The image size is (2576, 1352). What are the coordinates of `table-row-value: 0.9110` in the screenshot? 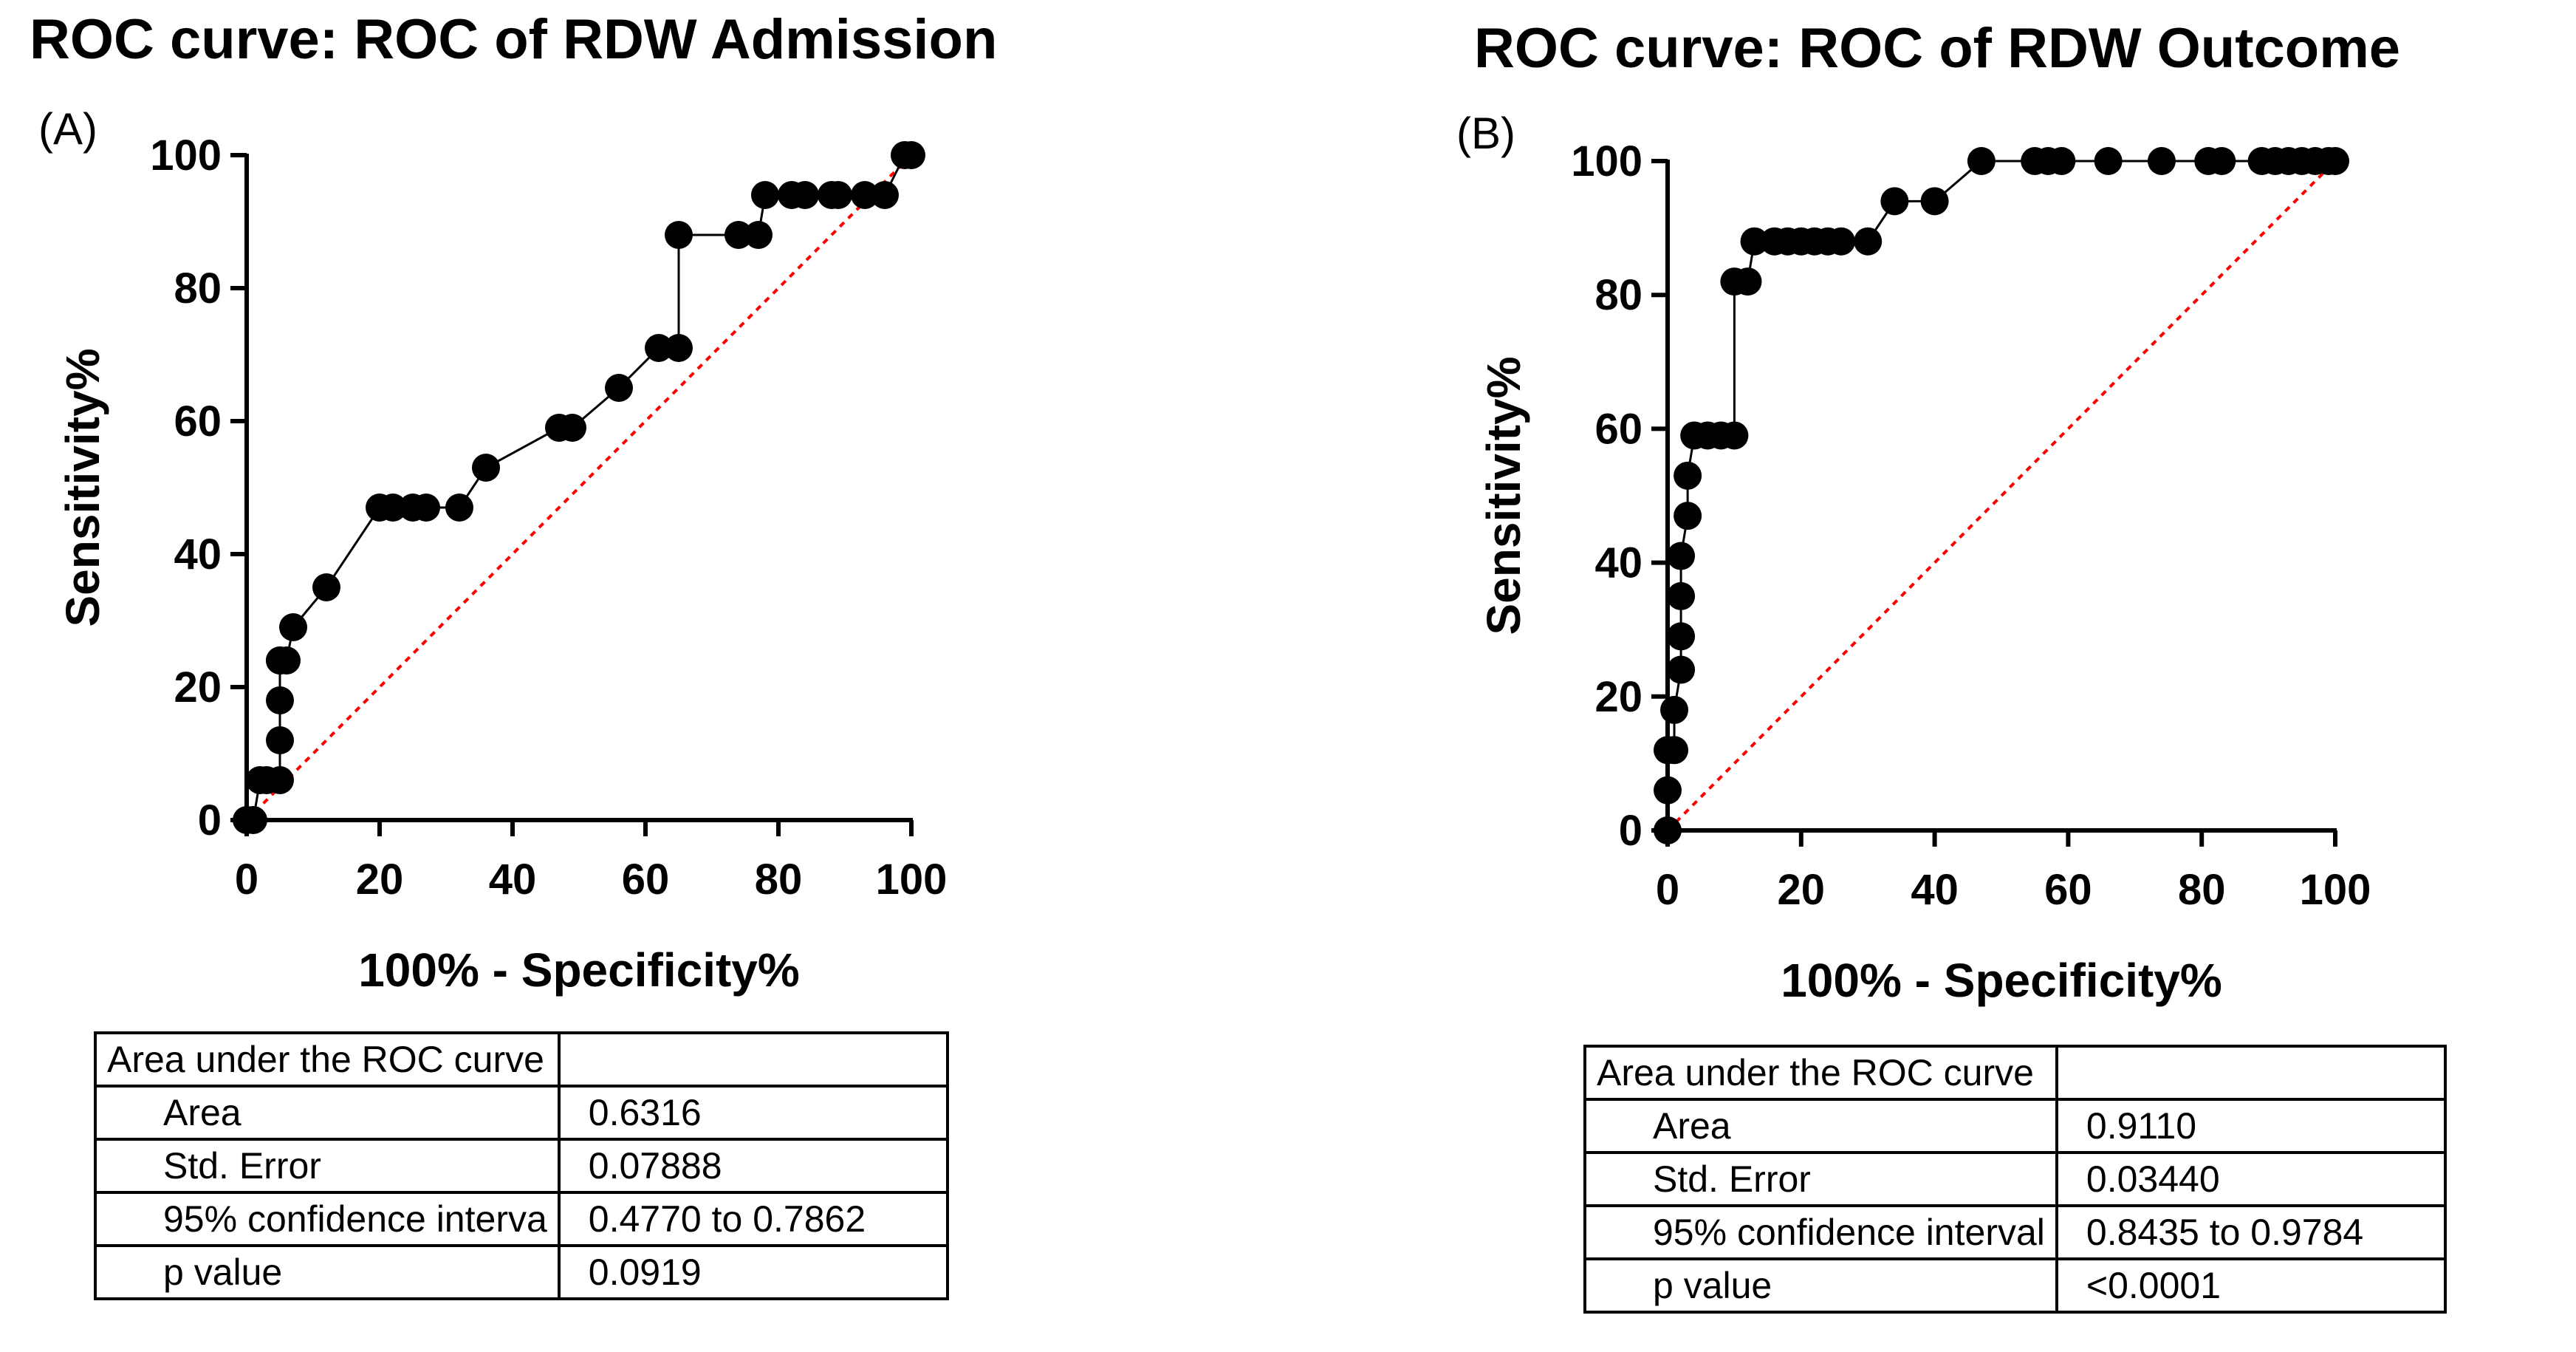 It's located at (2251, 1126).